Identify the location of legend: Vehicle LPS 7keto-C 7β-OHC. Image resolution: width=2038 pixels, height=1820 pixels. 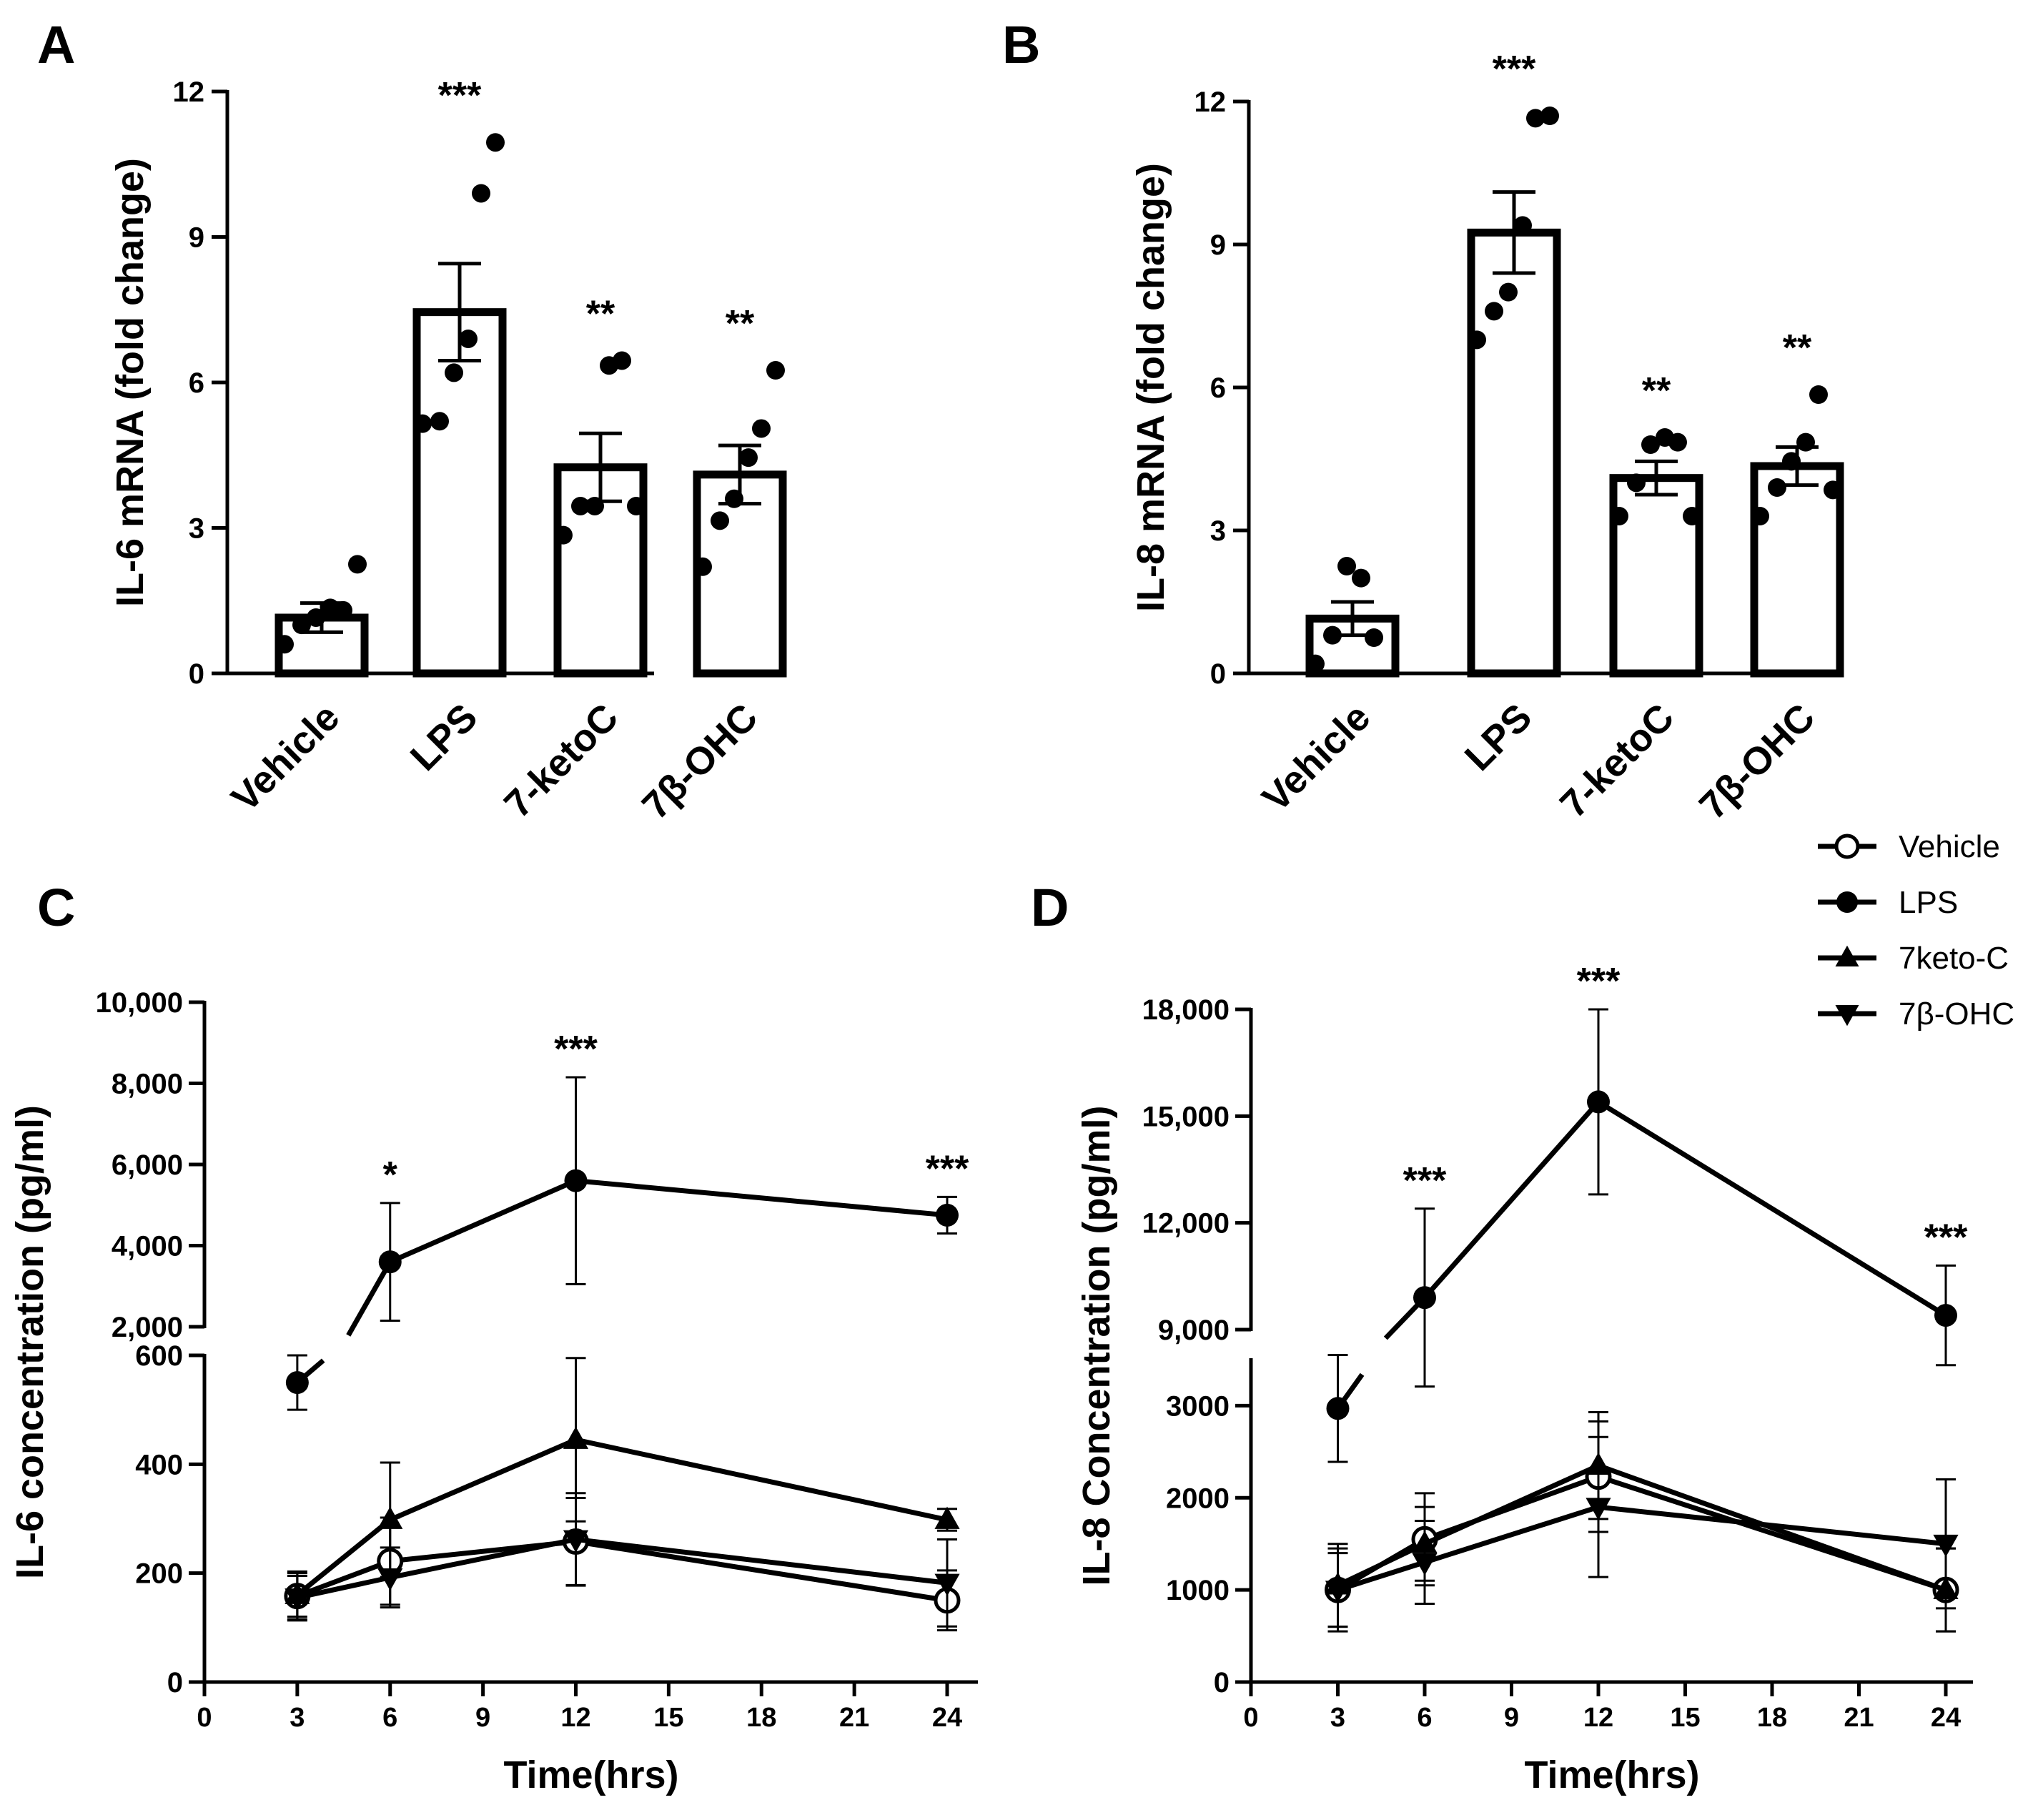
(1916, 930).